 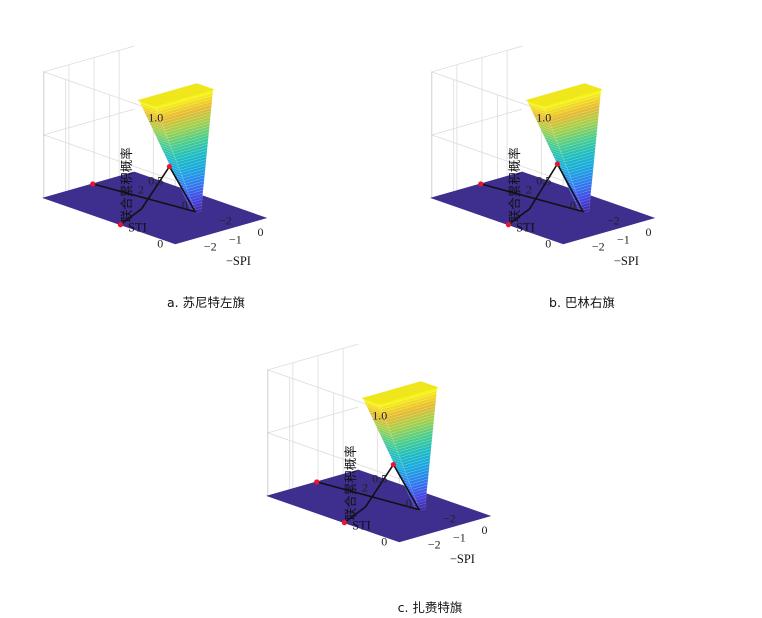 I want to click on caption-c: c. 扎赉特旗, so click(x=430, y=607).